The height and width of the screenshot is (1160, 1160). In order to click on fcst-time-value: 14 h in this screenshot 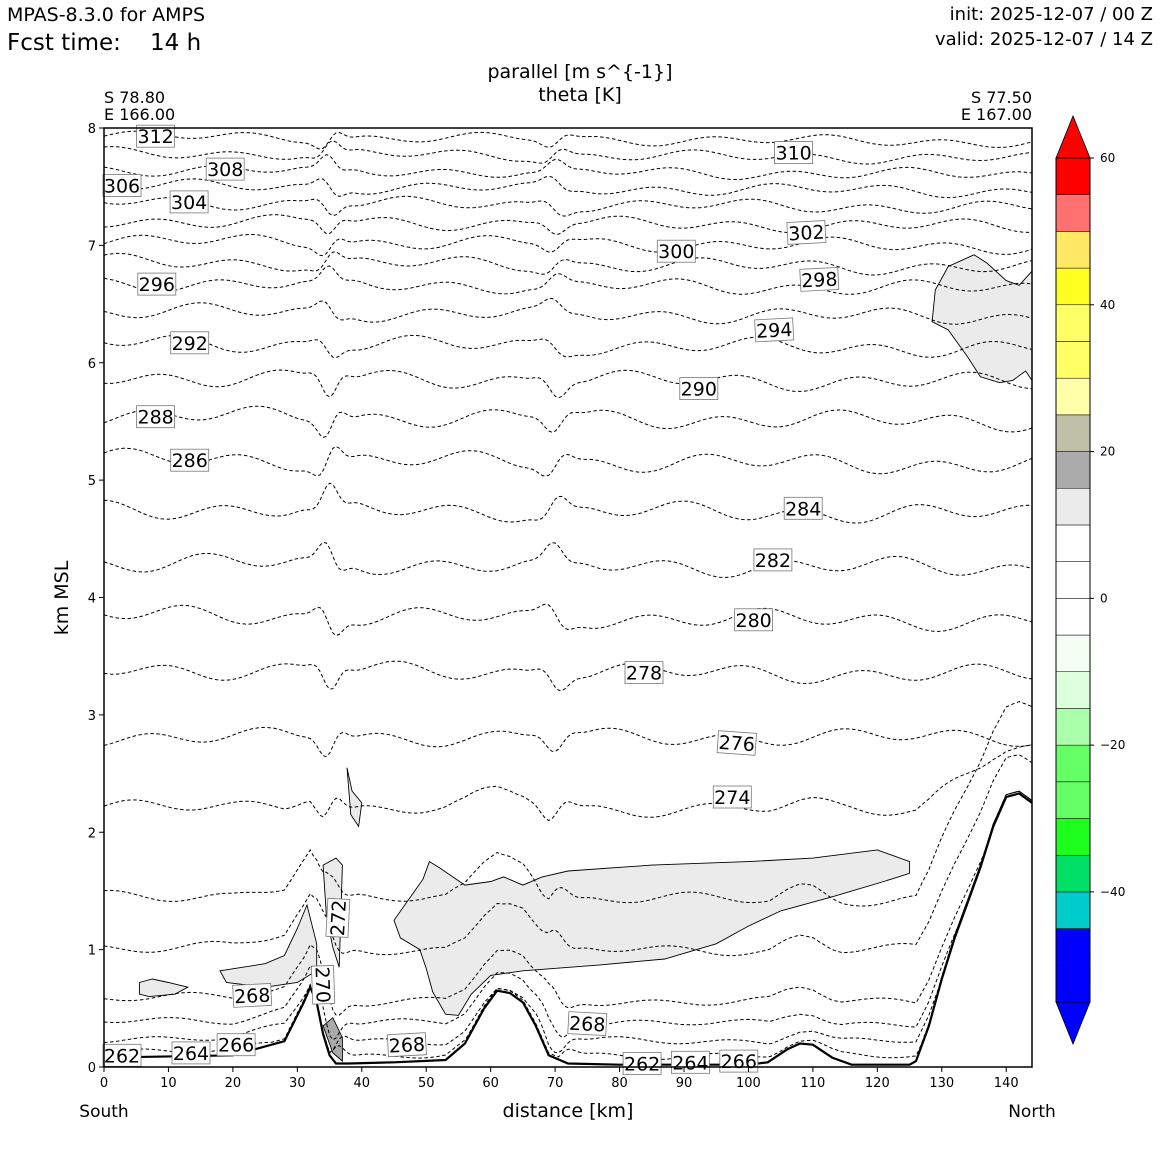, I will do `click(176, 43)`.